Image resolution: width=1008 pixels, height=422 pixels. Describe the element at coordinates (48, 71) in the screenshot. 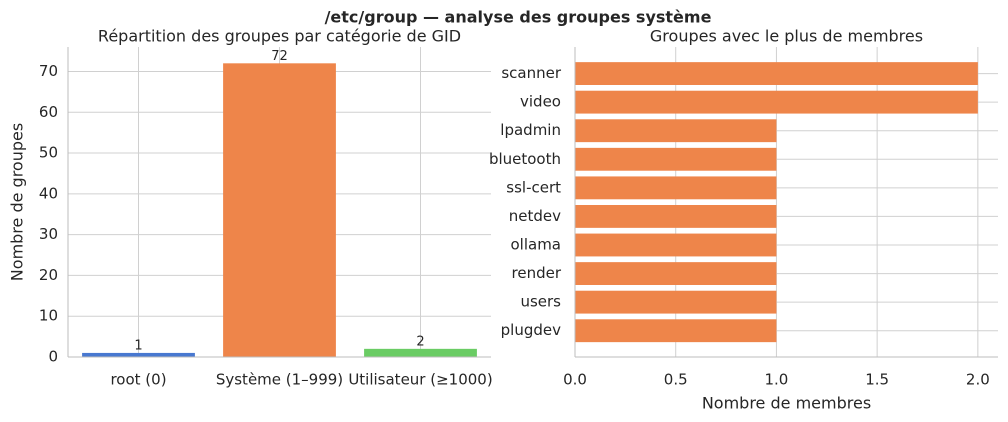

I see `y-tick-label: 70` at that location.